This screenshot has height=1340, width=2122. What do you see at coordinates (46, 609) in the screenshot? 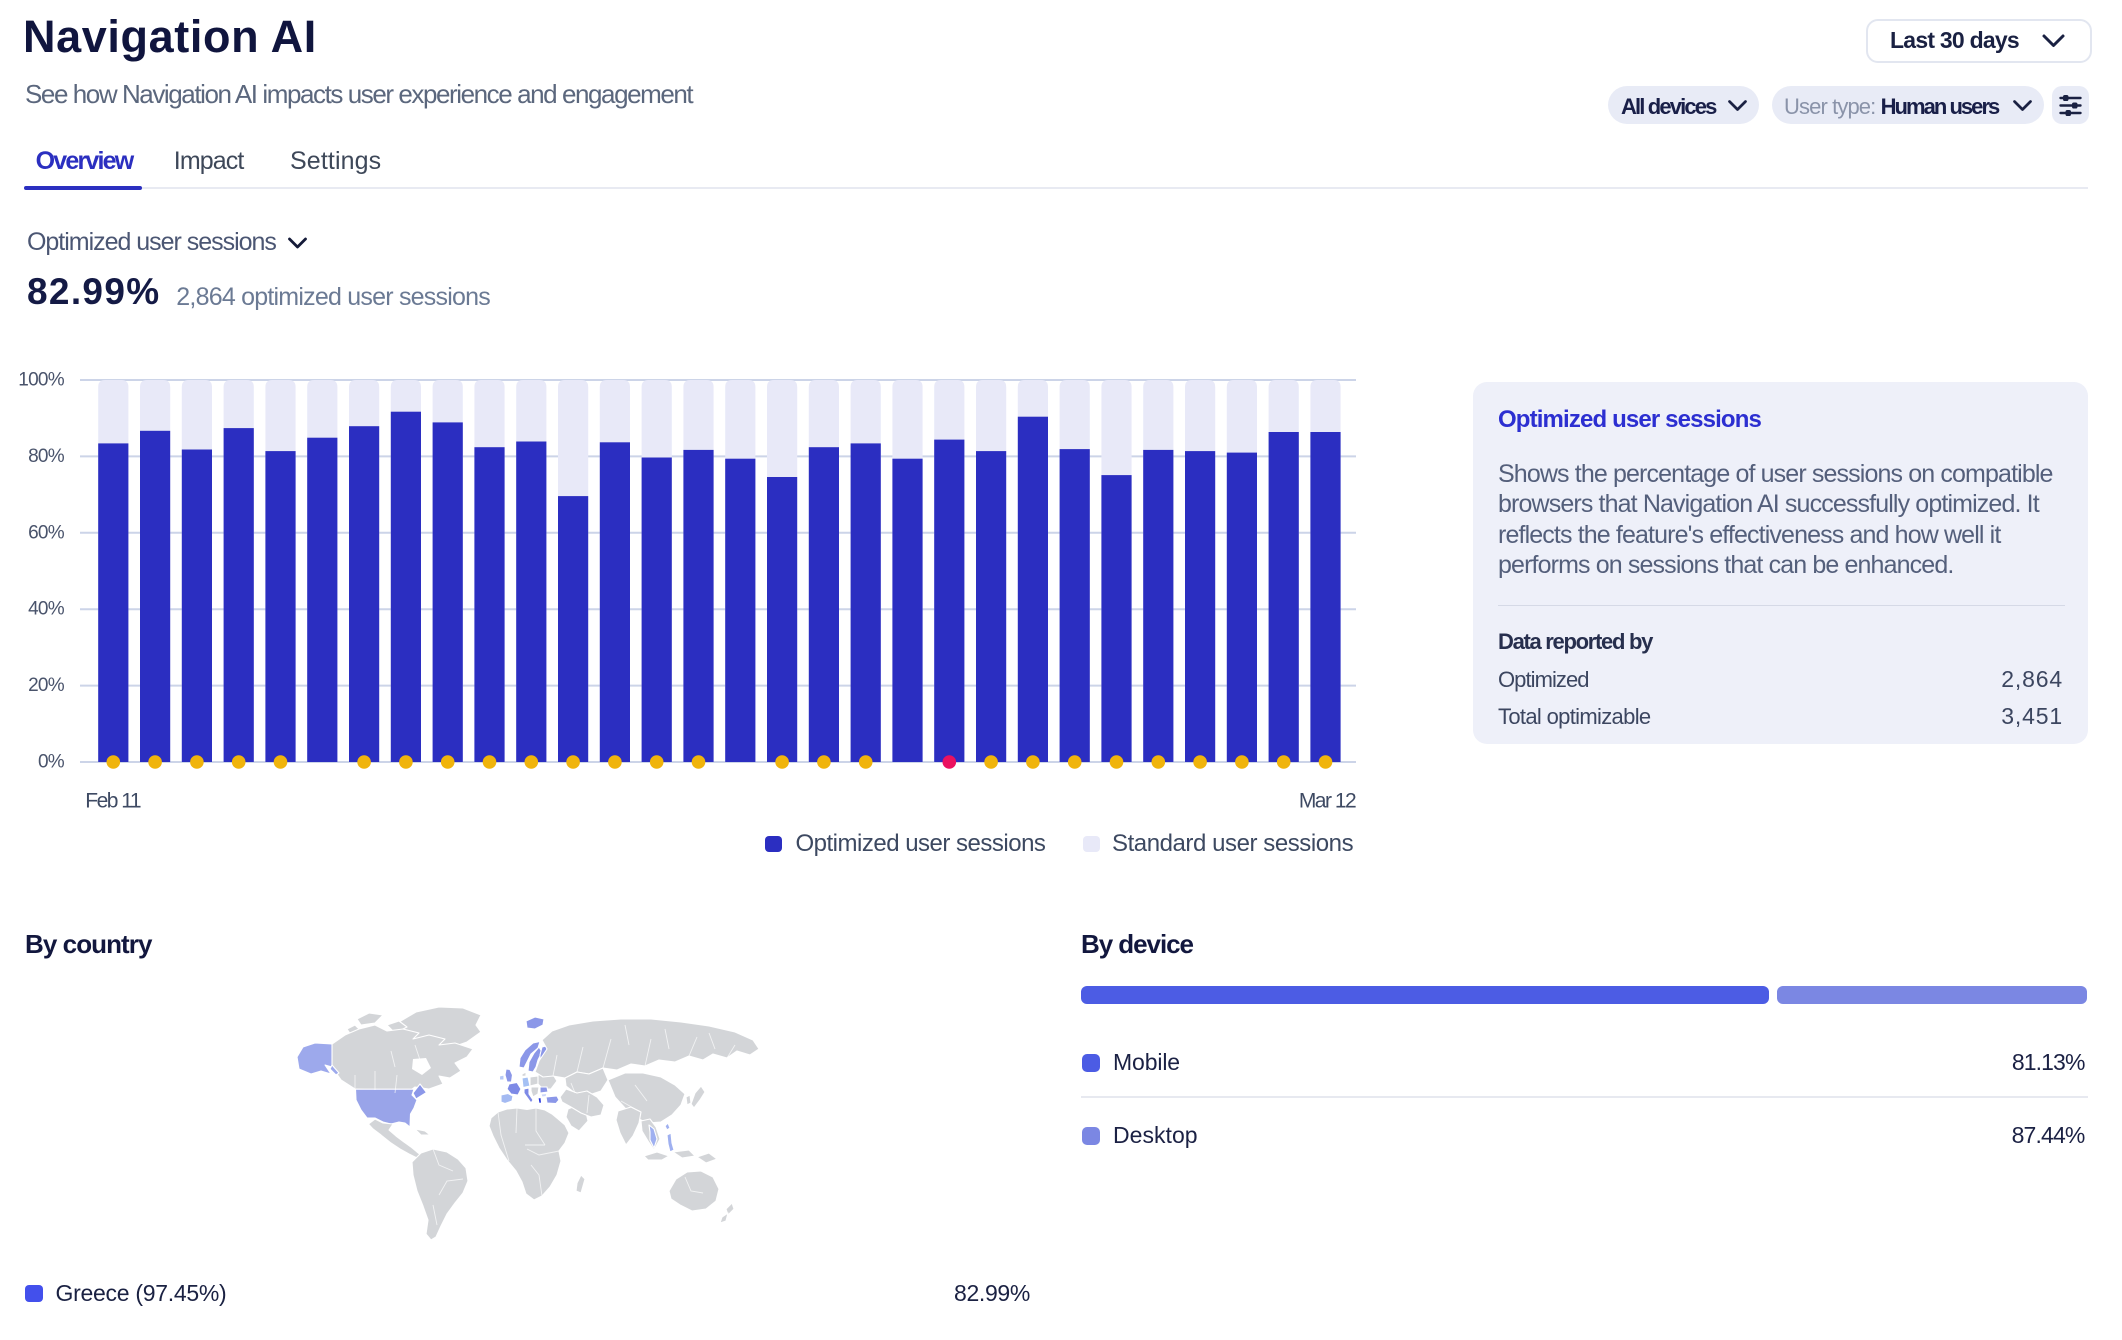
I see `svg-text: 40%` at bounding box center [46, 609].